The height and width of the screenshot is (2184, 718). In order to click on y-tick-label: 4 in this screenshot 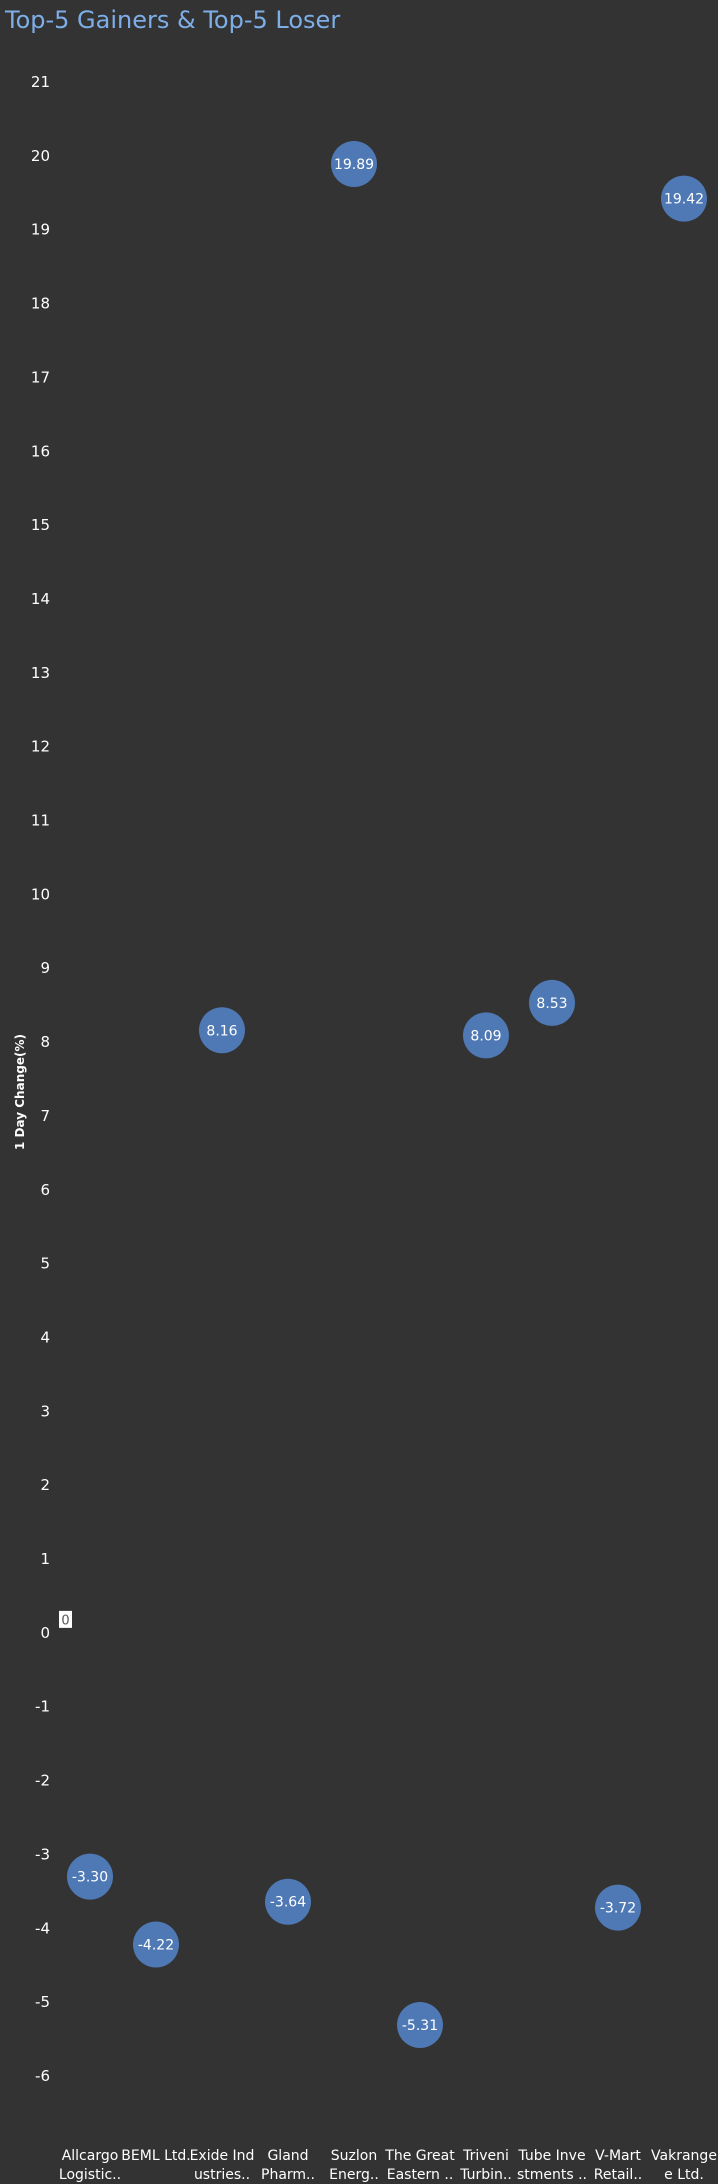, I will do `click(45, 1337)`.